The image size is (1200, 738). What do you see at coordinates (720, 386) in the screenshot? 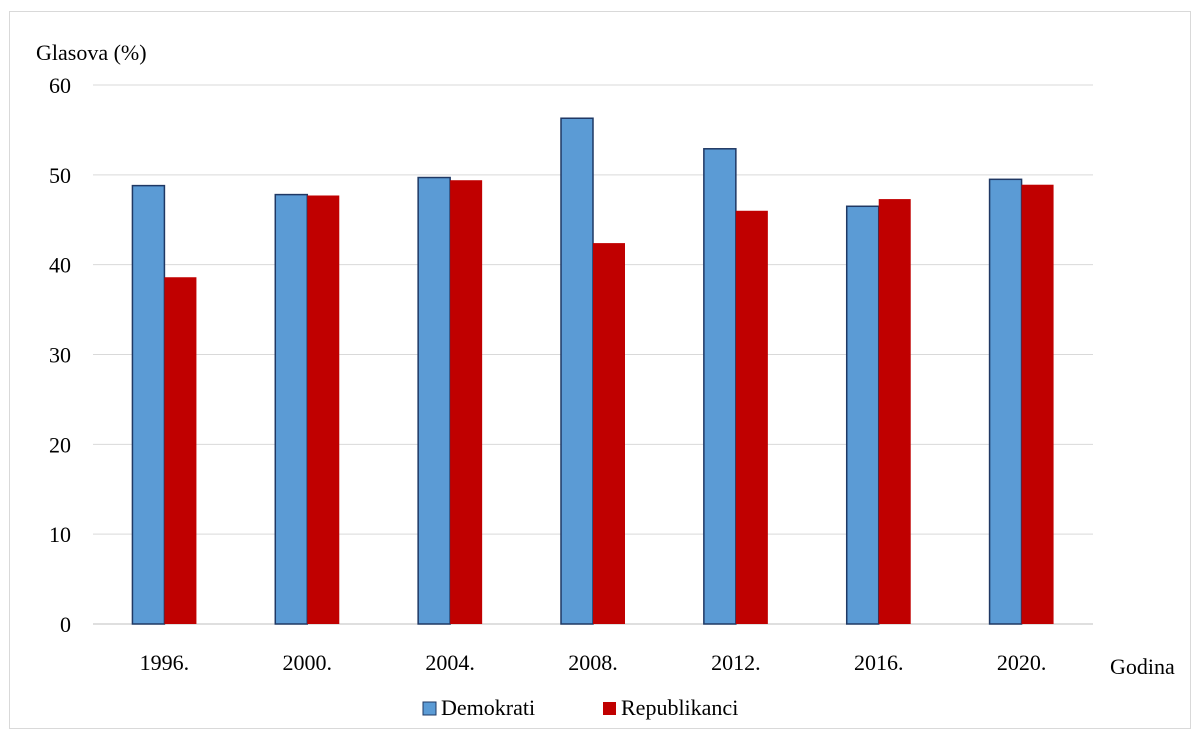
I see `bar-demokrati-2012` at bounding box center [720, 386].